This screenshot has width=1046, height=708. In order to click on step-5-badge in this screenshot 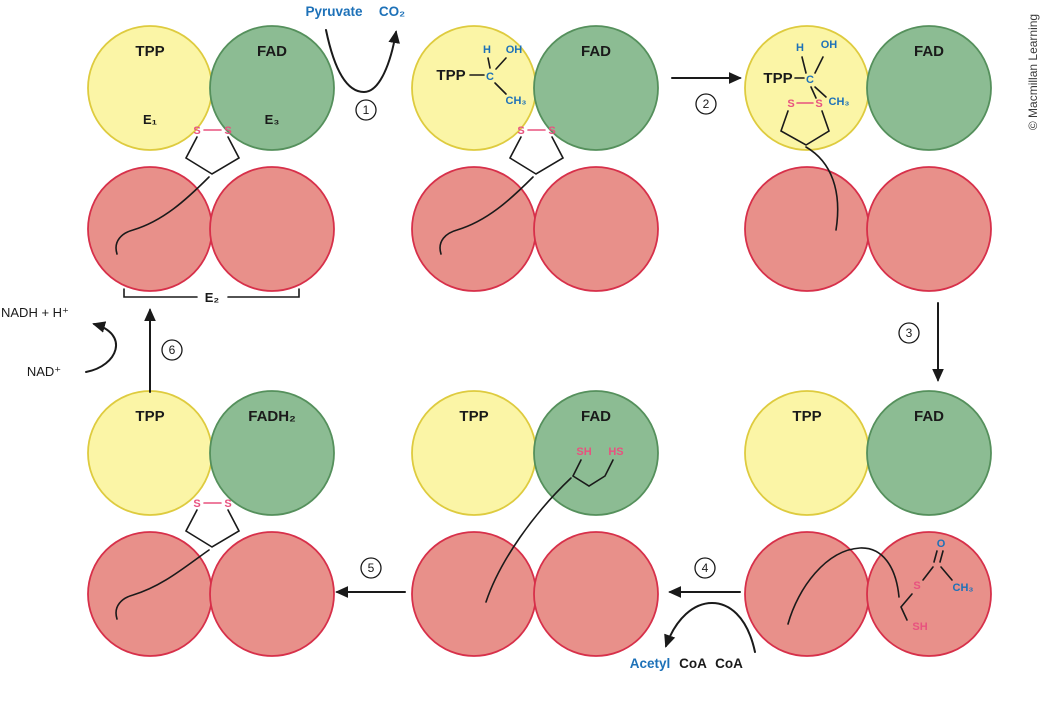, I will do `click(371, 568)`.